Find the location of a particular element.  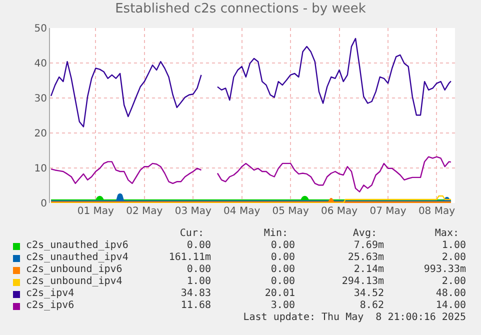

x-tick-label: 04 May is located at coordinates (242, 211).